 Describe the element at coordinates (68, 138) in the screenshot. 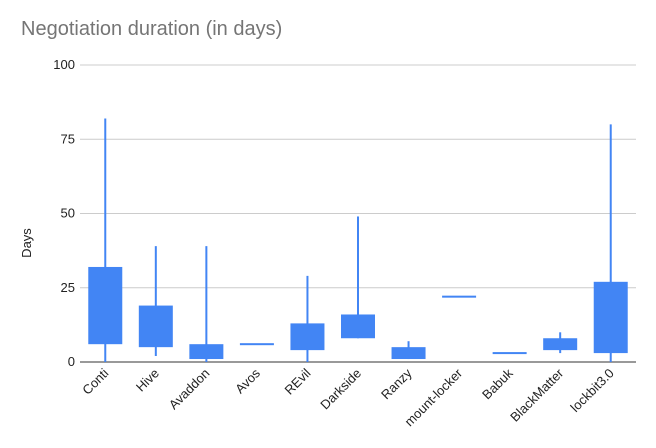

I see `y-tick-label: 75` at that location.